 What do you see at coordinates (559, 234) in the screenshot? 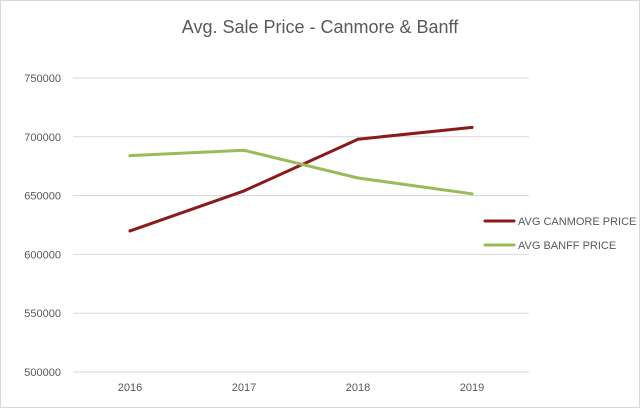
I see `legend: AVG CANMORE PRICE AVG BANFF PRICE` at bounding box center [559, 234].